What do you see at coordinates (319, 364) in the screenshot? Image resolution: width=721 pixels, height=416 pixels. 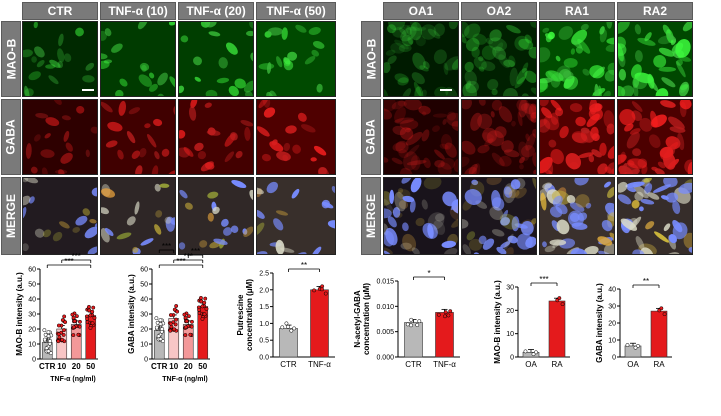 I see `putrescine-category-label: TNF-α` at bounding box center [319, 364].